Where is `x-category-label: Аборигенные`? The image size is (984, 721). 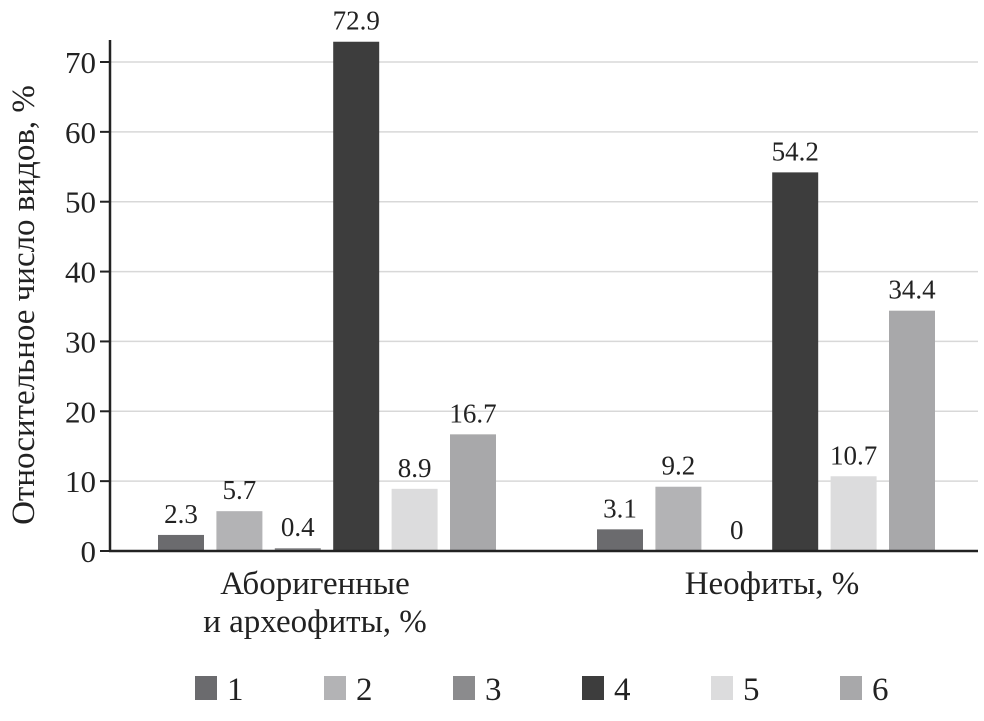
x-category-label: Аборигенные is located at coordinates (315, 584).